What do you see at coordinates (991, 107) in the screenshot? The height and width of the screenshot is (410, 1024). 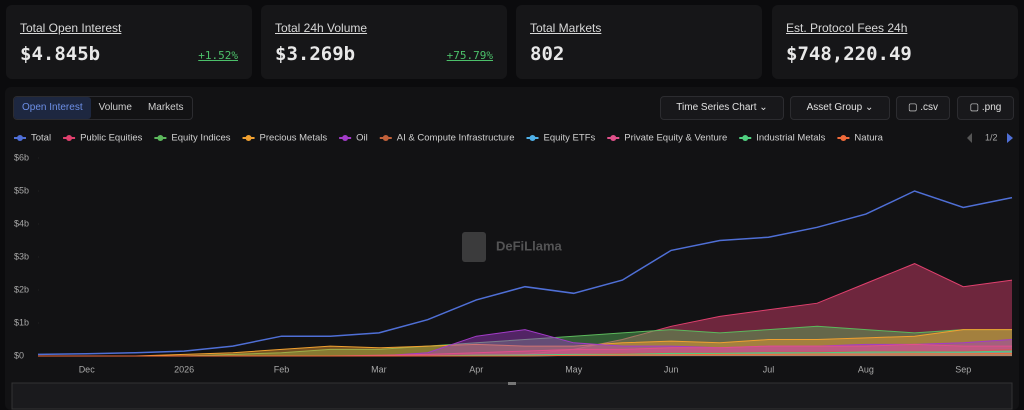 I see `button-label: .png` at bounding box center [991, 107].